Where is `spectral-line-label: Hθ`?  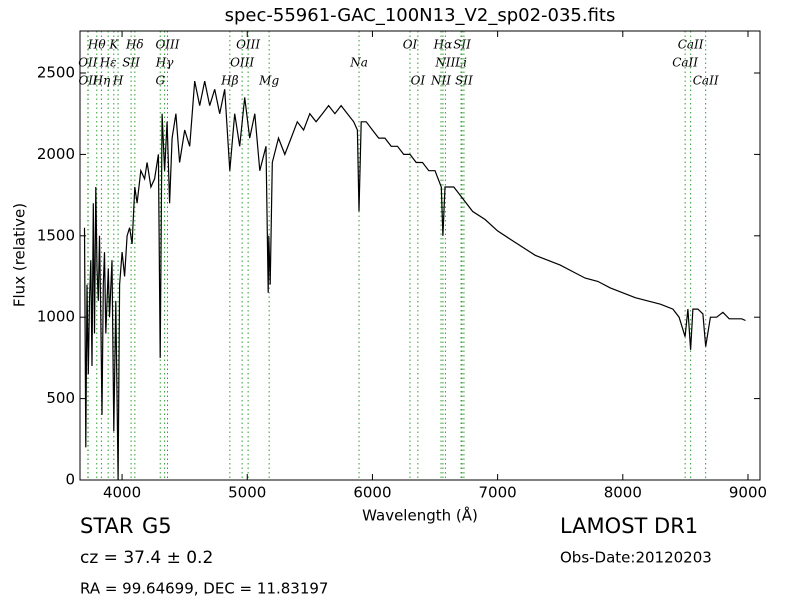 spectral-line-label: Hθ is located at coordinates (96, 45).